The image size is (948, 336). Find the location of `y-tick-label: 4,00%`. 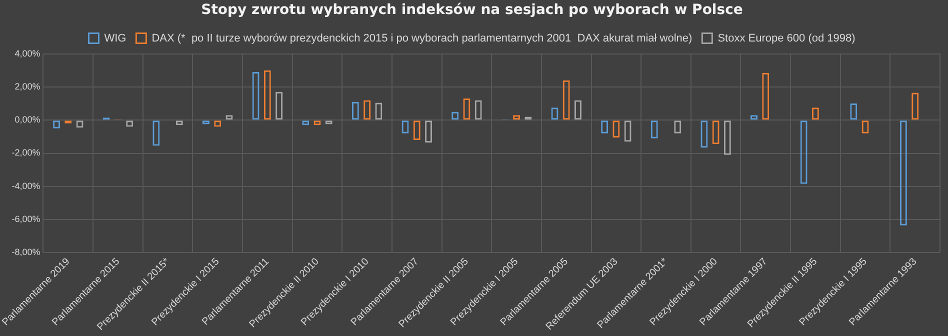

y-tick-label: 4,00% is located at coordinates (27, 53).